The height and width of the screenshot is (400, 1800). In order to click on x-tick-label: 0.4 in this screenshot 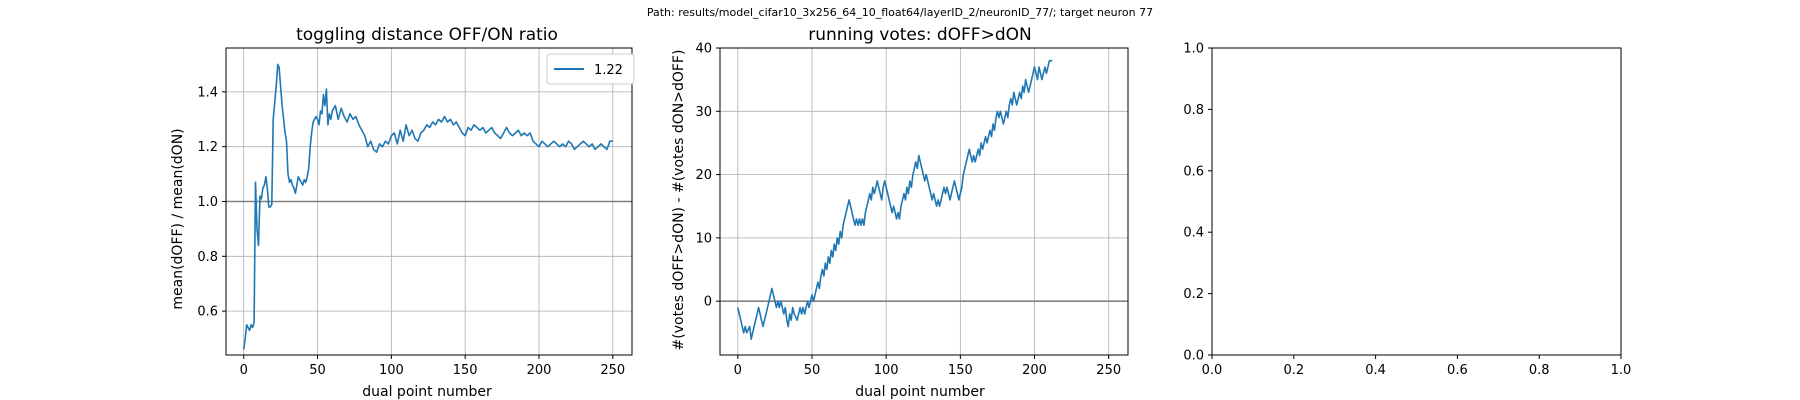, I will do `click(1375, 370)`.